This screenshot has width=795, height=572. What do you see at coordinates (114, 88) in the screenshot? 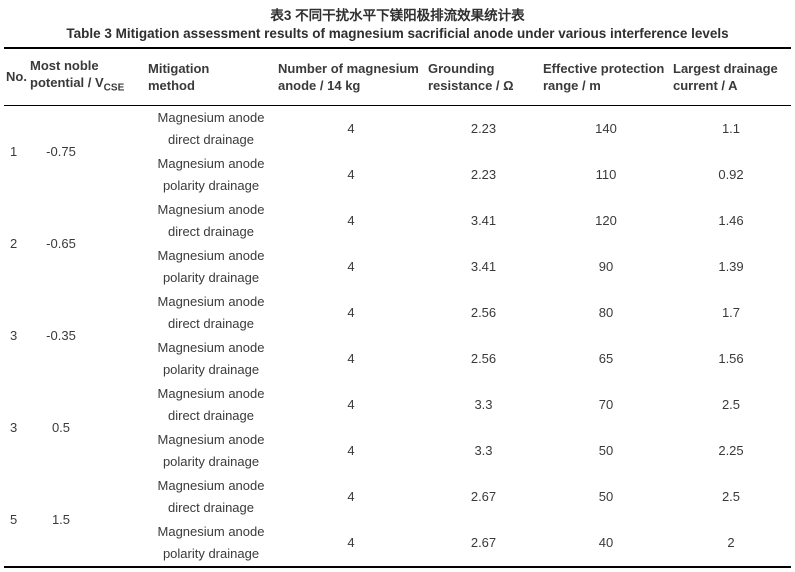
I see `col-header-potential-subscript: CSE` at bounding box center [114, 88].